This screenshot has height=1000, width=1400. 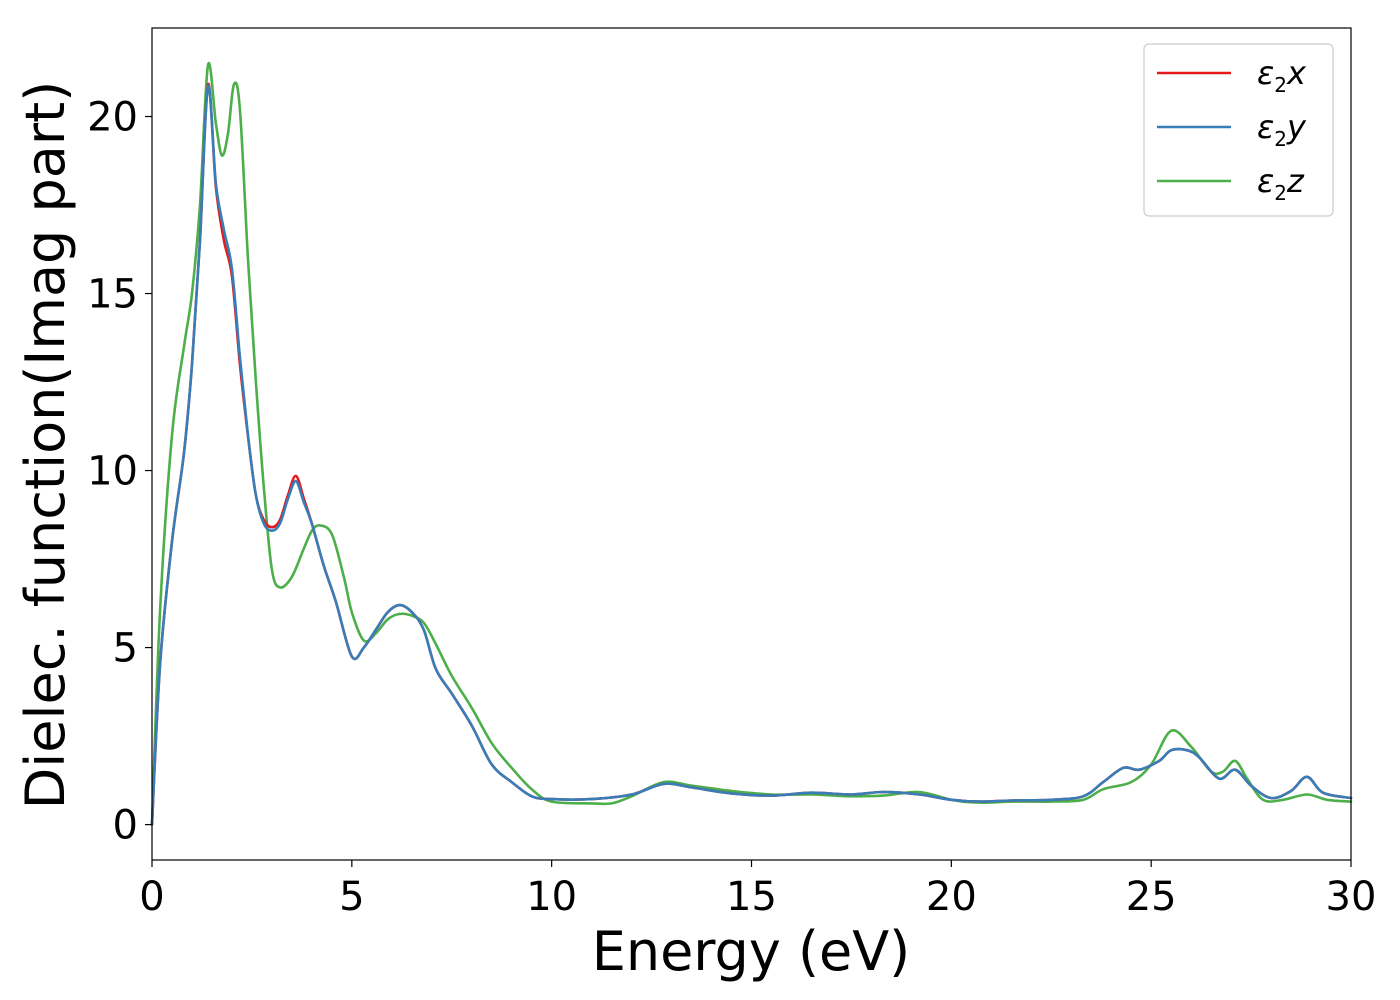 What do you see at coordinates (751, 897) in the screenshot?
I see `x-tick-label: 15` at bounding box center [751, 897].